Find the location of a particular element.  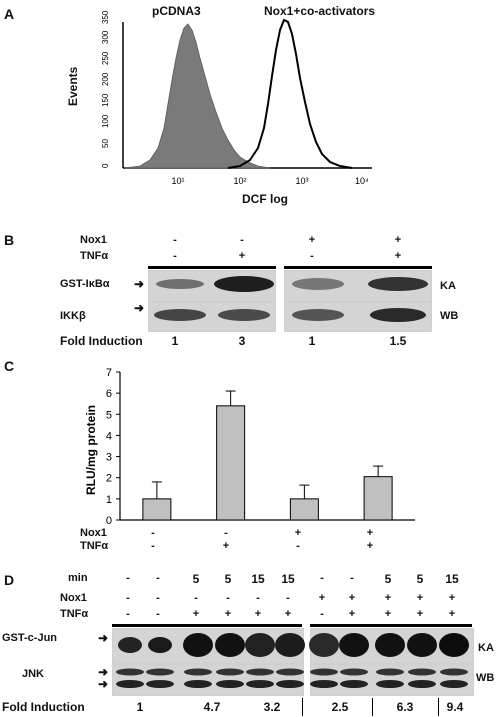

hist-ytick: 200 is located at coordinates (105, 79).